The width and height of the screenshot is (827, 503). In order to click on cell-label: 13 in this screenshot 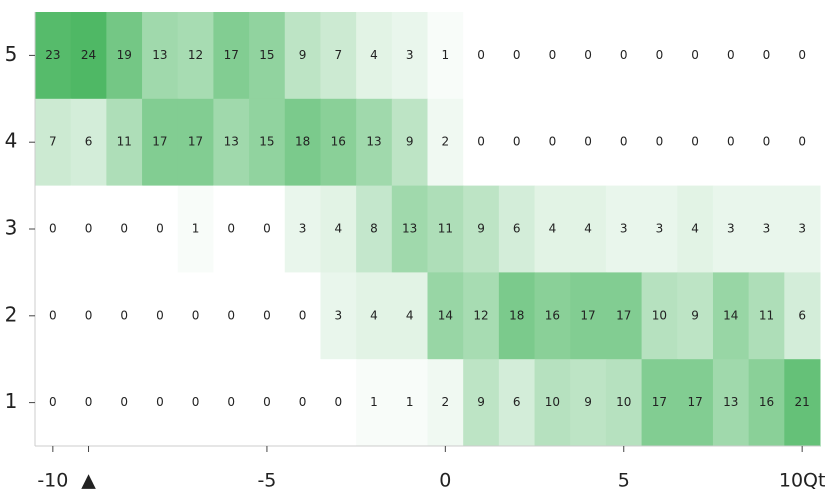, I will do `click(231, 142)`.